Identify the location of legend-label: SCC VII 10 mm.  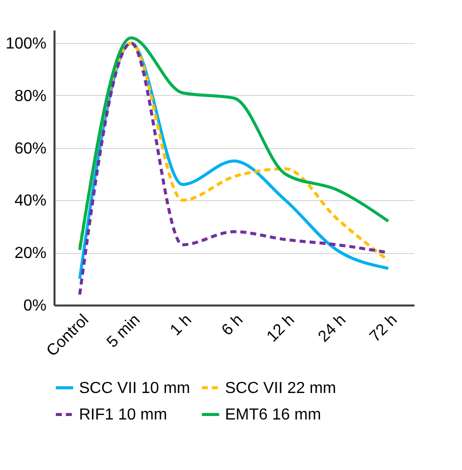
(134, 388).